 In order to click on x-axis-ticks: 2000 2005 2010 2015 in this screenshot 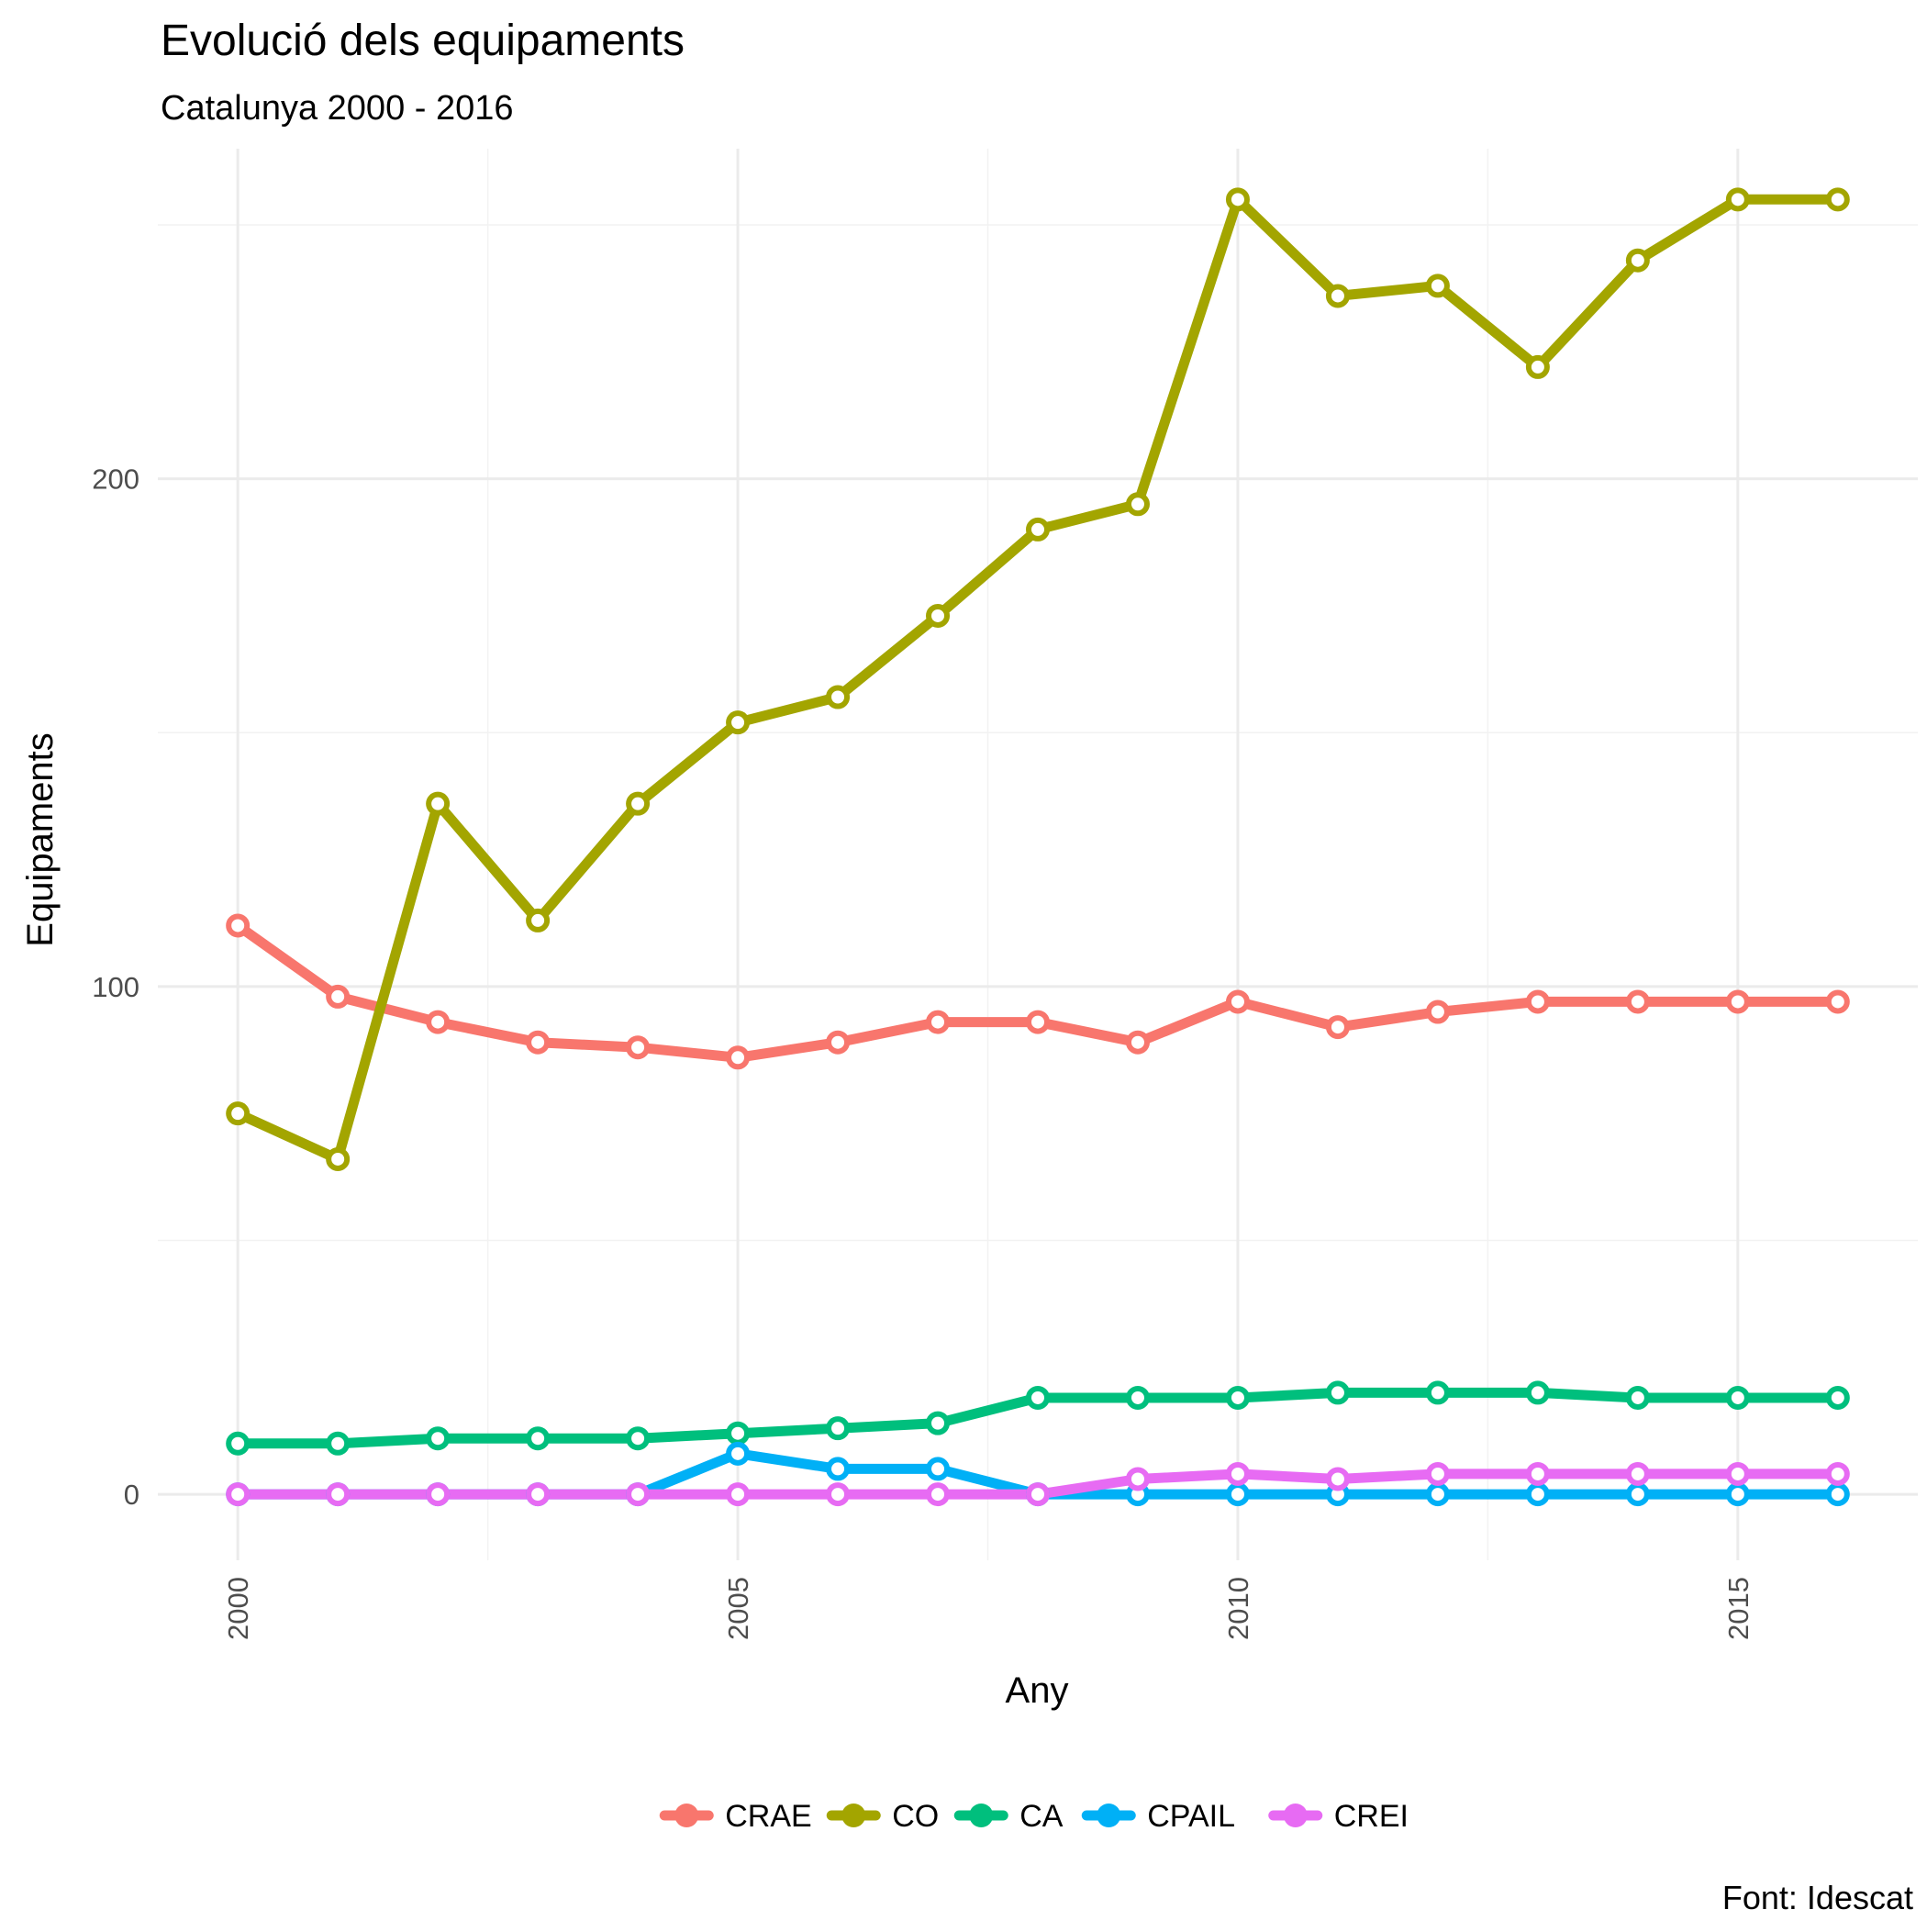, I will do `click(988, 1608)`.